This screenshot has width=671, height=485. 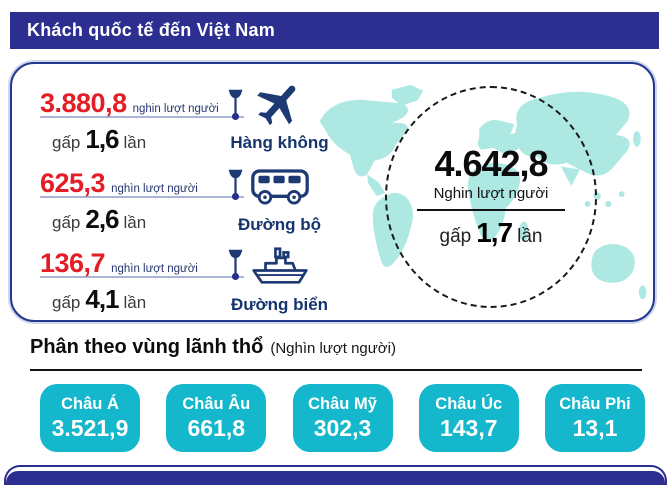 I want to click on regions-divider, so click(x=336, y=370).